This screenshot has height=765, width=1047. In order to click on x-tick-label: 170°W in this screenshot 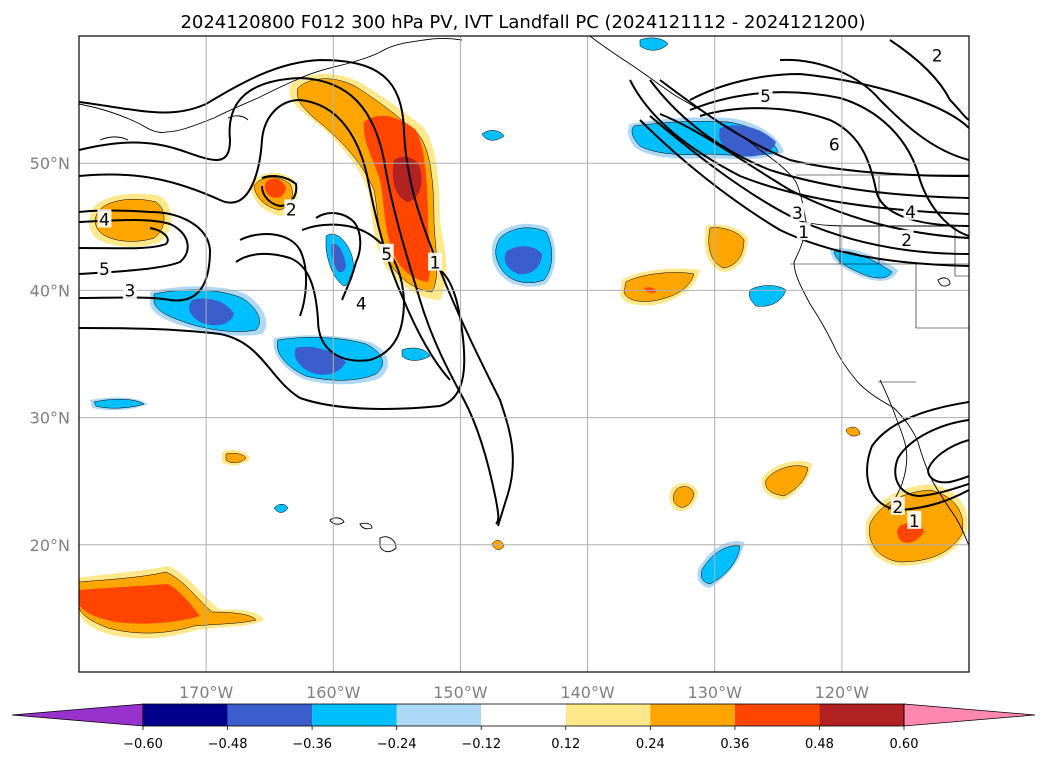, I will do `click(206, 692)`.